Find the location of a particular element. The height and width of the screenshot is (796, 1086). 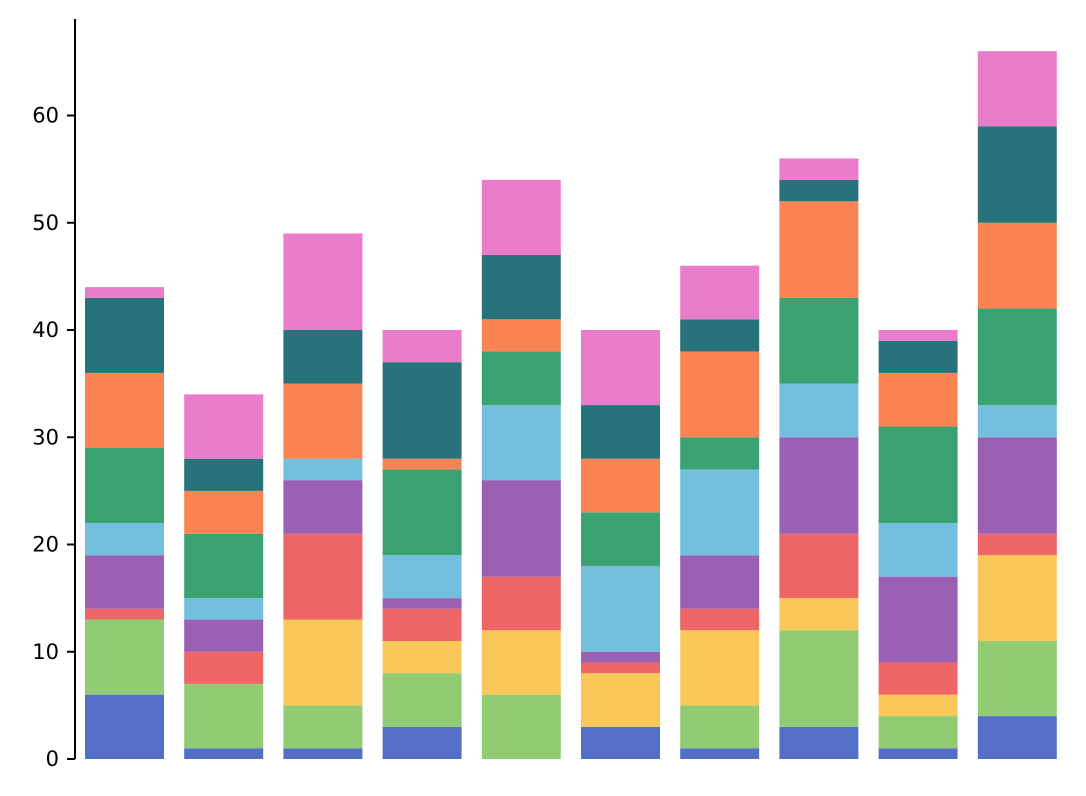

bar-segment-cat8-series7 is located at coordinates (819, 340).